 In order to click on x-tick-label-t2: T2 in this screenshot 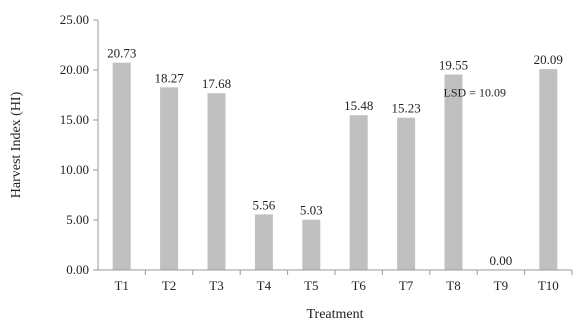, I will do `click(169, 285)`.